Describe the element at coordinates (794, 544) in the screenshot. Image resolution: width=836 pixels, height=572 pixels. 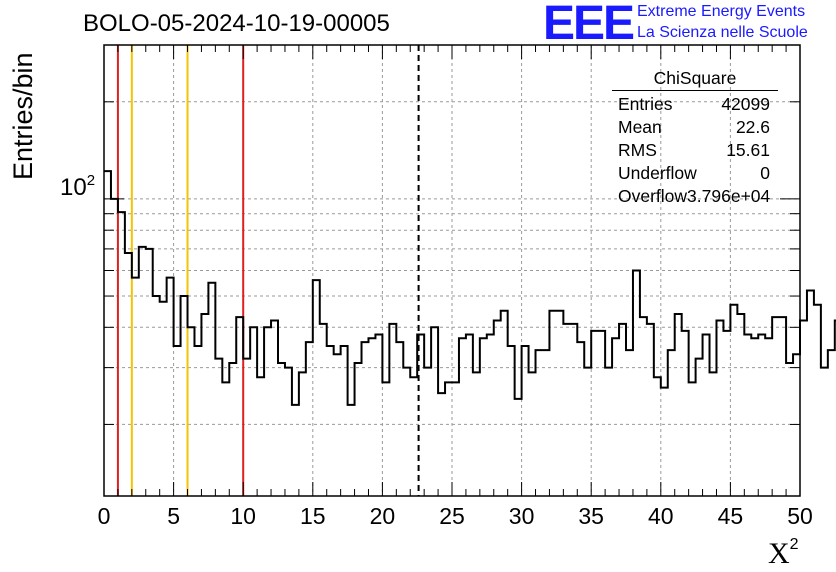
I see `x-axis-label-sup: 2` at that location.